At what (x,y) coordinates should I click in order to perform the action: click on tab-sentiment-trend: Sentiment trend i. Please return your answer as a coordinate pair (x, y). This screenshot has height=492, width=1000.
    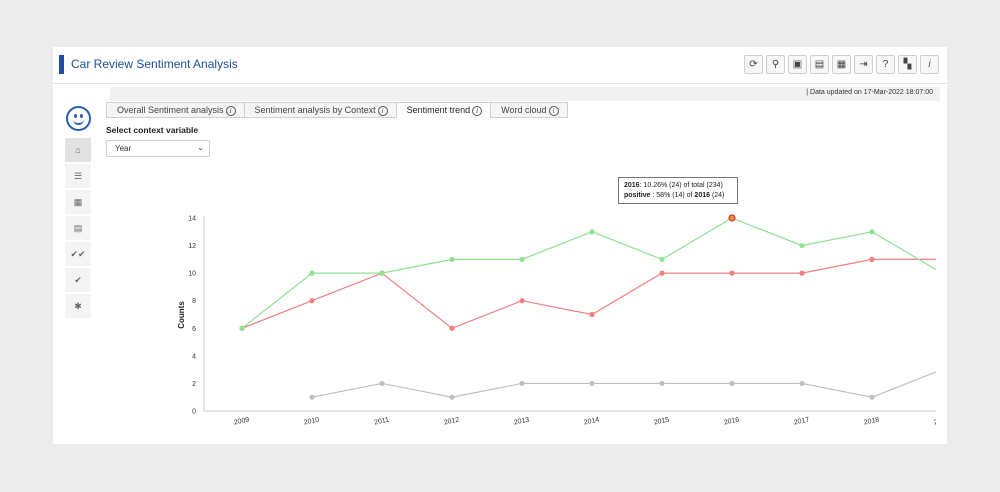
    Looking at the image, I should click on (443, 110).